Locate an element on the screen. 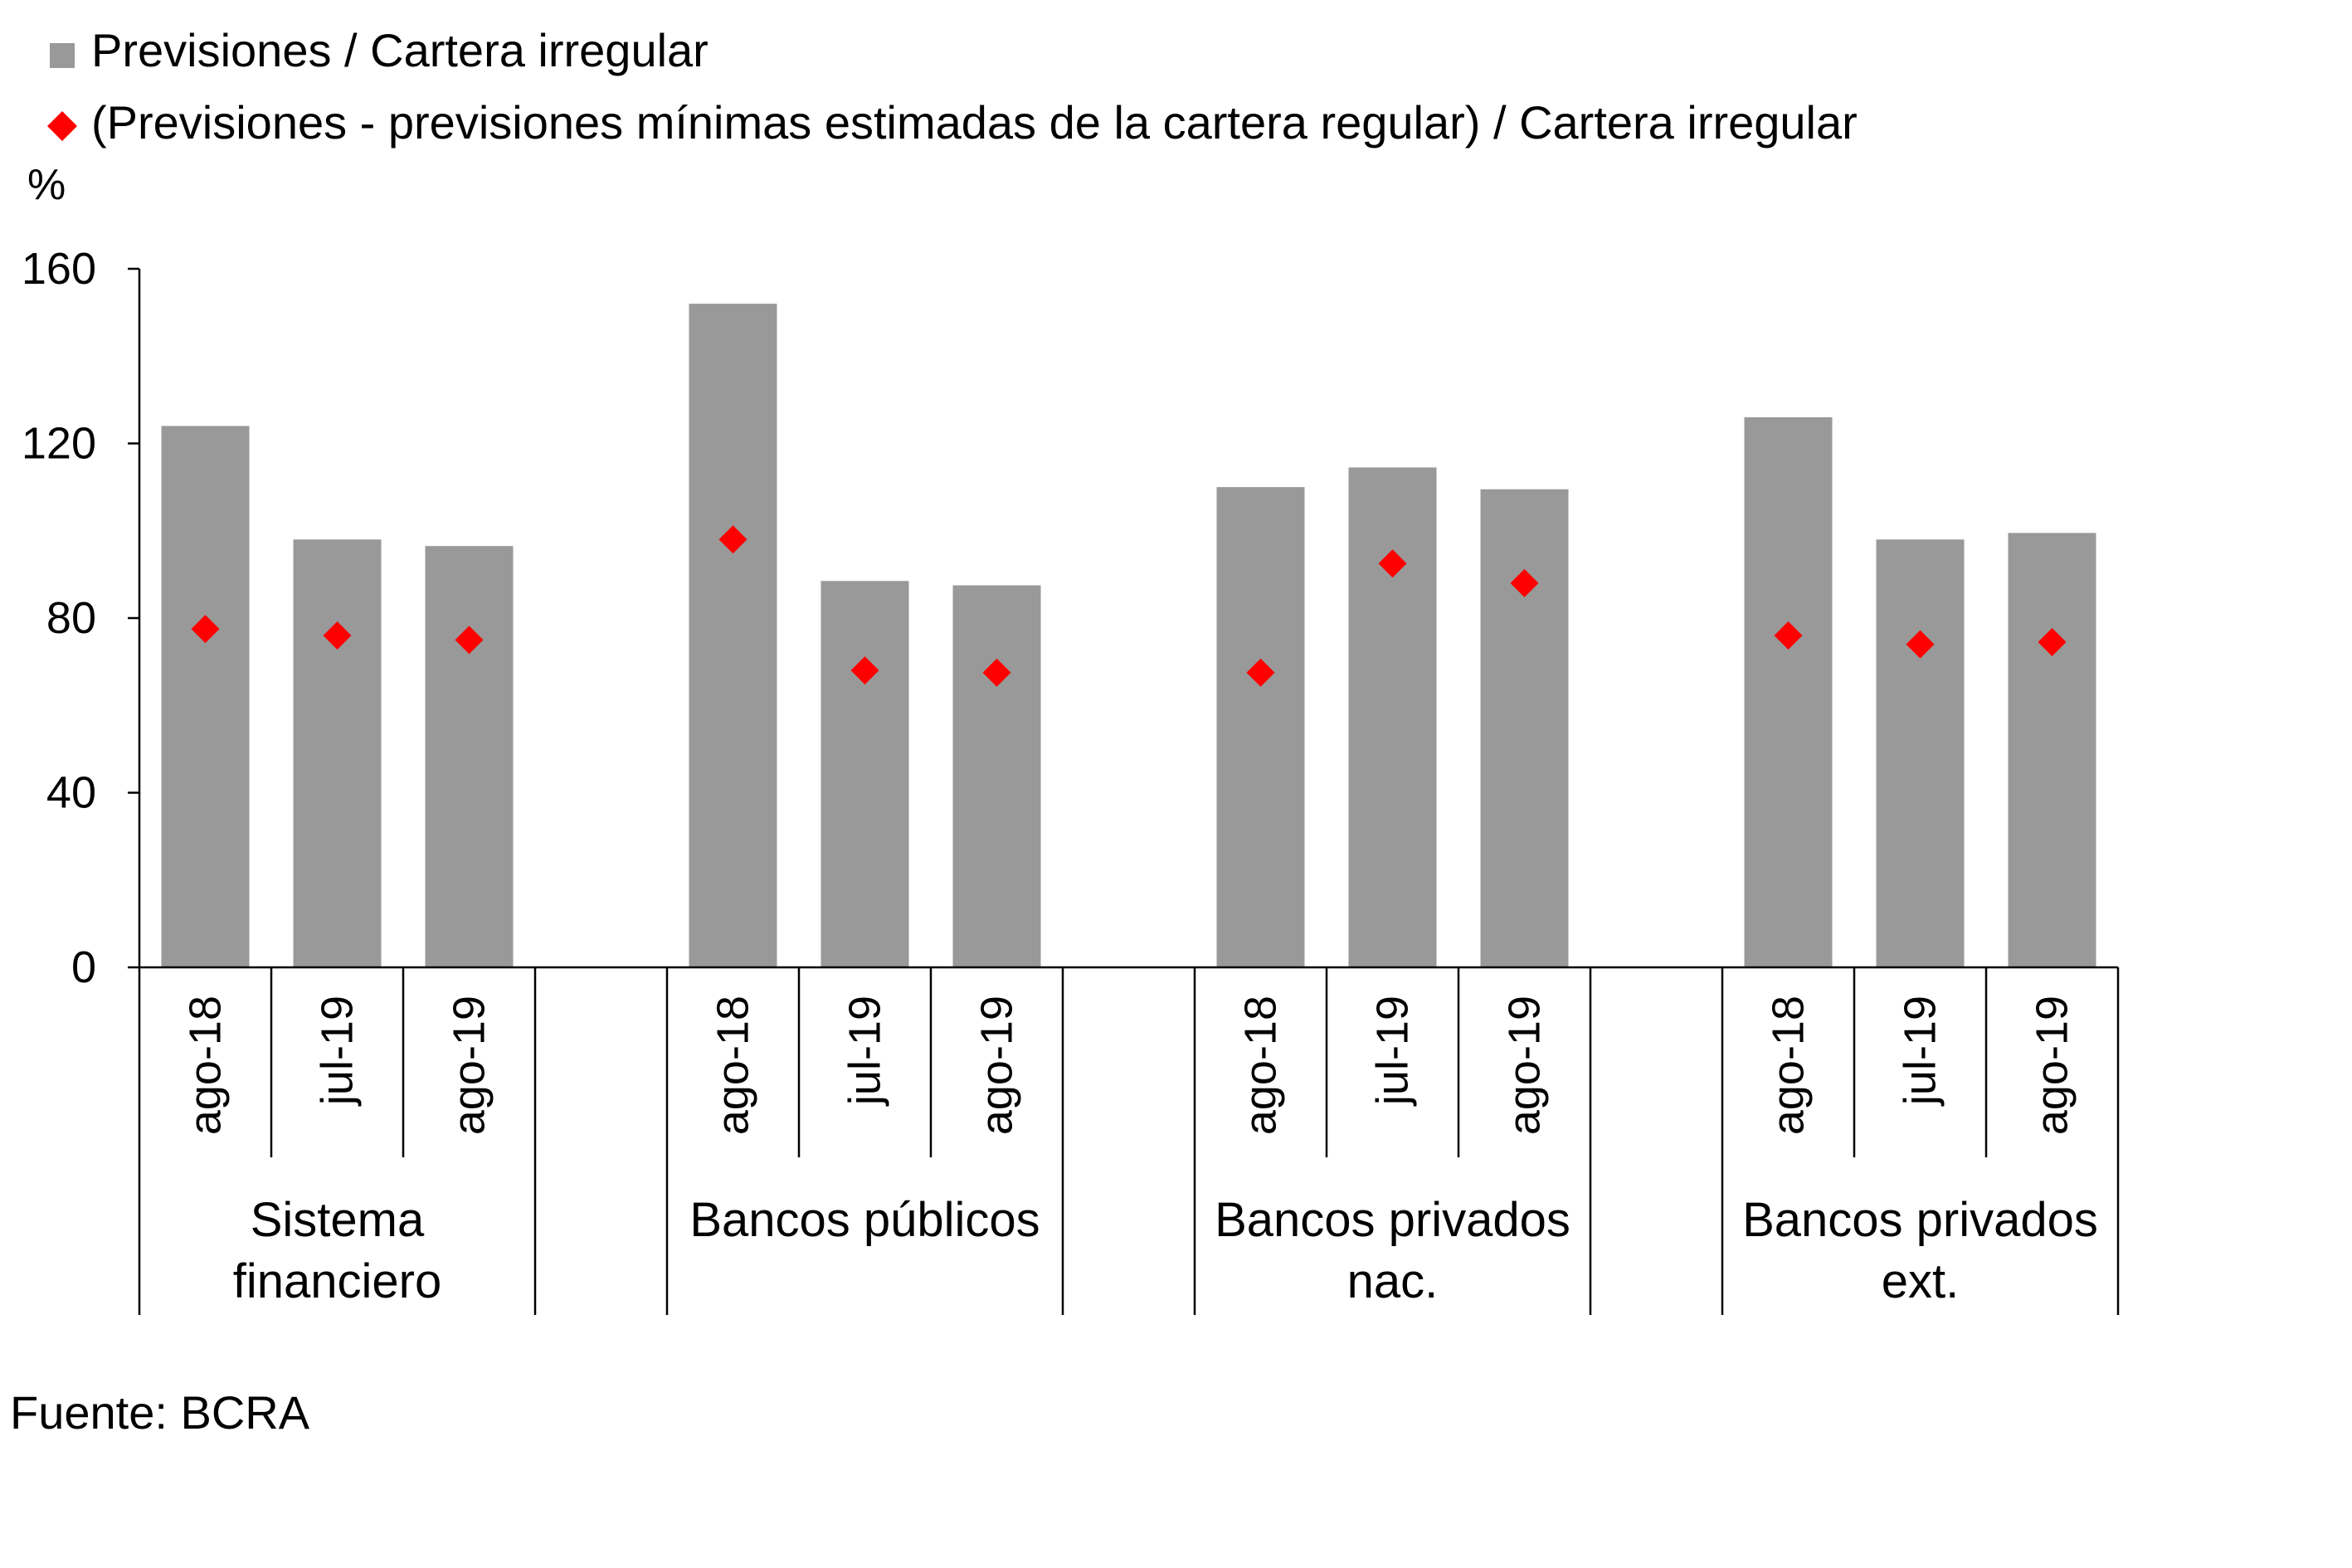 Image resolution: width=2352 pixels, height=1568 pixels. y-axis-unit-label: % is located at coordinates (46, 185).